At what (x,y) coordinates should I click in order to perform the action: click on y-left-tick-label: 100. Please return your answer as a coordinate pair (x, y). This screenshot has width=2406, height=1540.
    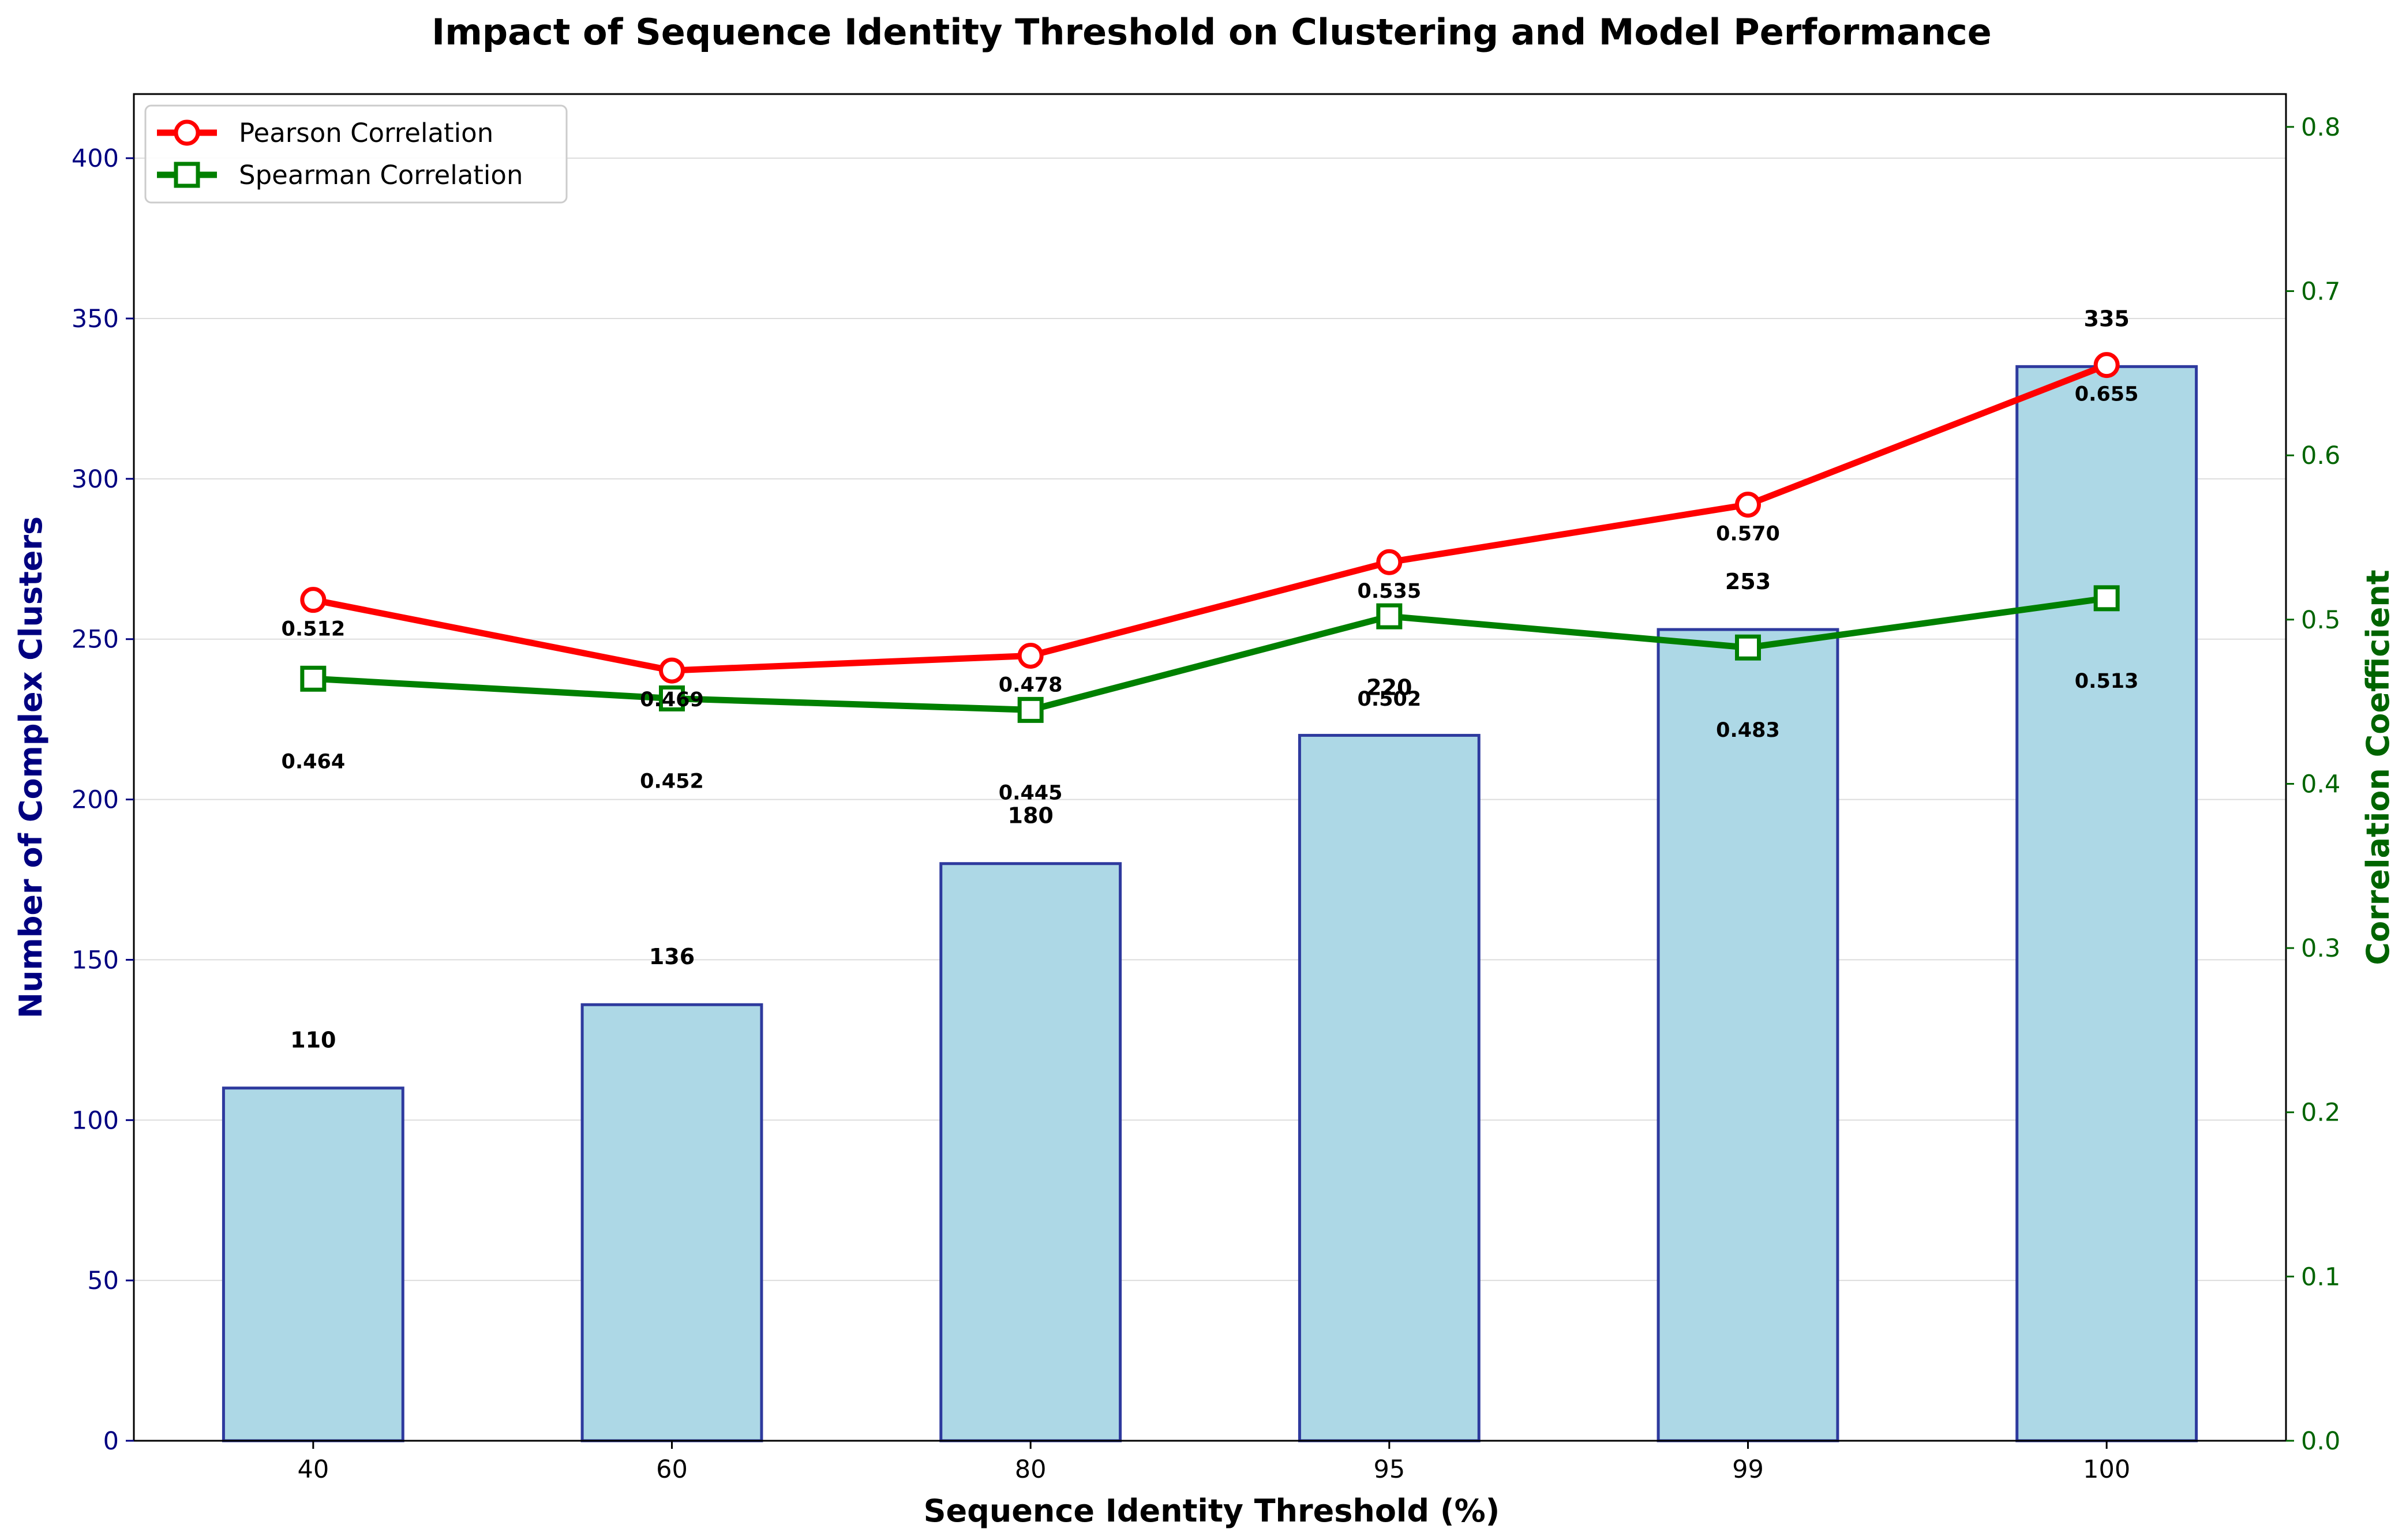
    Looking at the image, I should click on (95, 1120).